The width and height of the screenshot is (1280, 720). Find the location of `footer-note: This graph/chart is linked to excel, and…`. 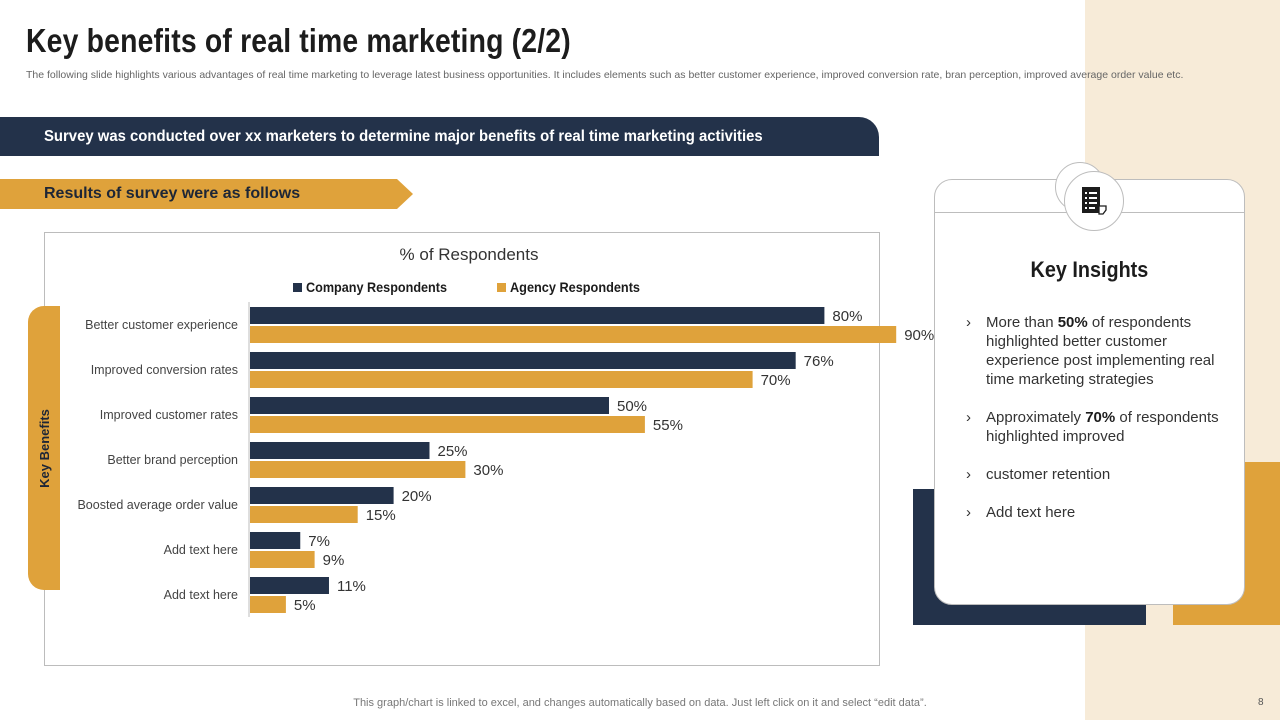

footer-note: This graph/chart is linked to excel, and… is located at coordinates (640, 703).